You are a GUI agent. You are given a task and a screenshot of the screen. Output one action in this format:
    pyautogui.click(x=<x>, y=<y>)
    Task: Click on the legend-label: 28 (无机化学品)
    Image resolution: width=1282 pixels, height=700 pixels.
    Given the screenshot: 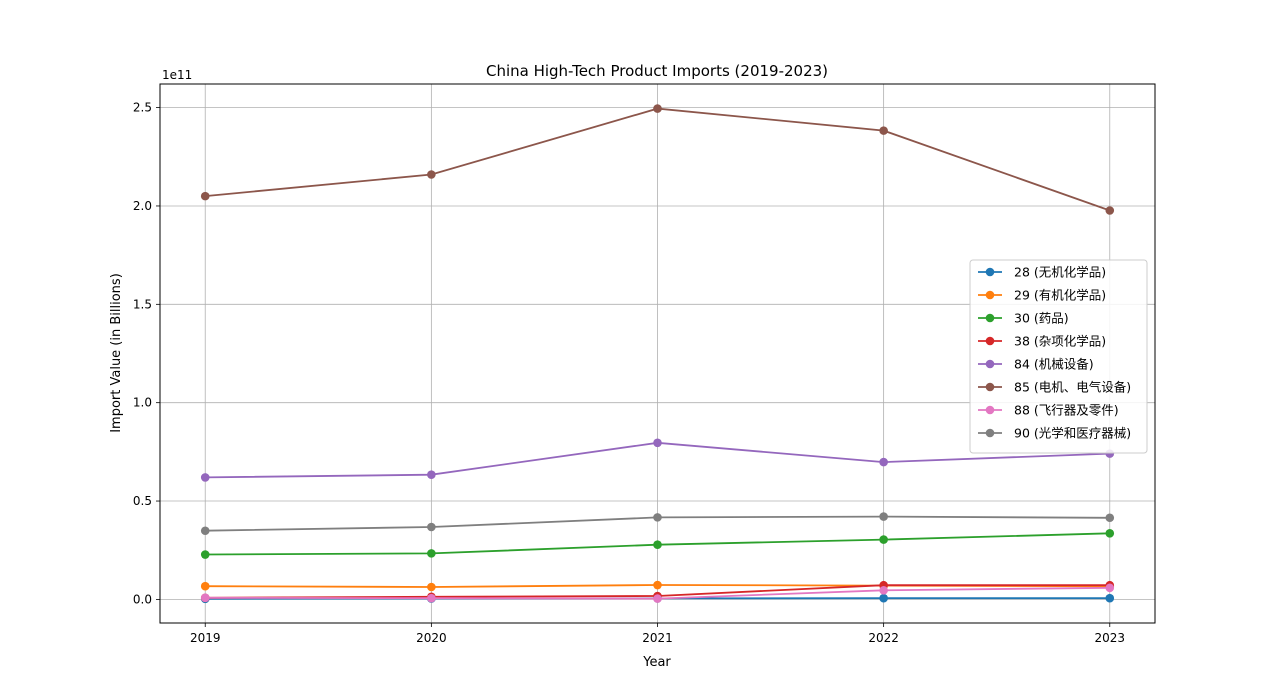 What is the action you would take?
    pyautogui.click(x=1060, y=272)
    